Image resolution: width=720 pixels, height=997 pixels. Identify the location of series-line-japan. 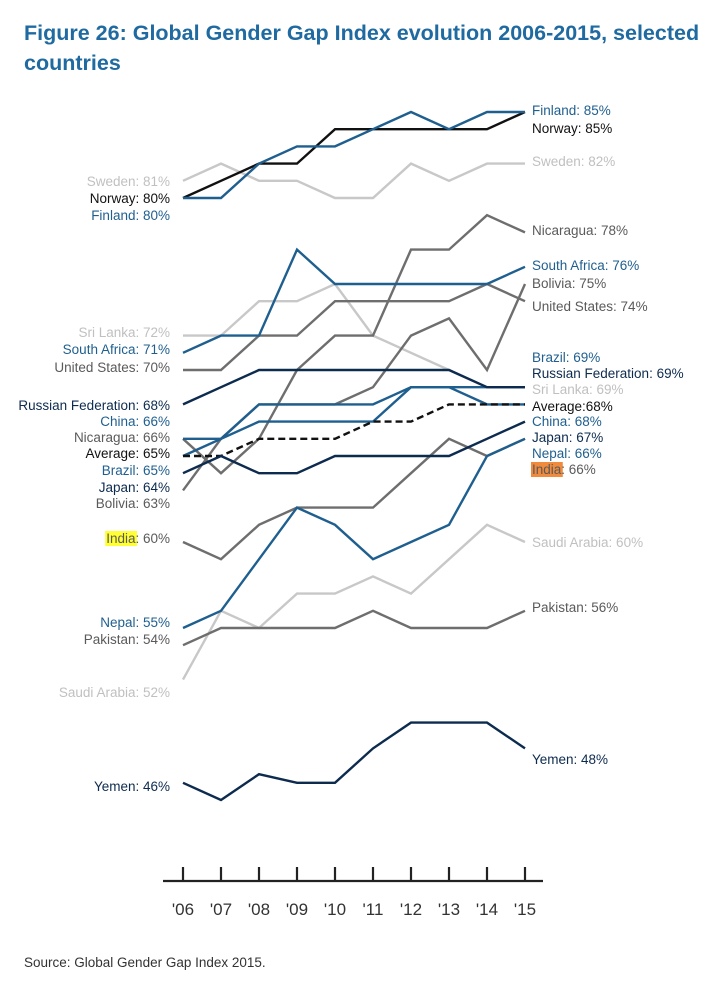
(354, 447).